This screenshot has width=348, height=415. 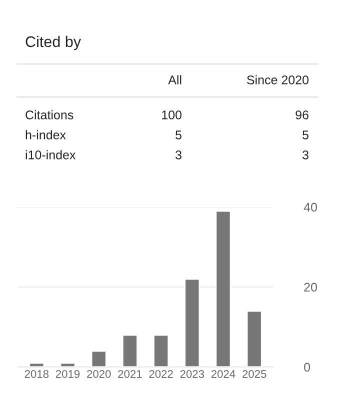 What do you see at coordinates (254, 374) in the screenshot?
I see `x-tick-label: 2025` at bounding box center [254, 374].